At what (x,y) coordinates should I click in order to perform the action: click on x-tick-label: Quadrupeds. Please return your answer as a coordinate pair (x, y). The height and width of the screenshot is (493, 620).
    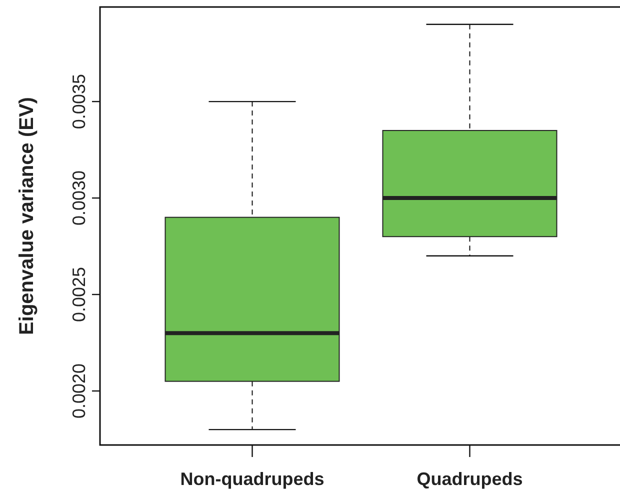
    Looking at the image, I should click on (469, 479).